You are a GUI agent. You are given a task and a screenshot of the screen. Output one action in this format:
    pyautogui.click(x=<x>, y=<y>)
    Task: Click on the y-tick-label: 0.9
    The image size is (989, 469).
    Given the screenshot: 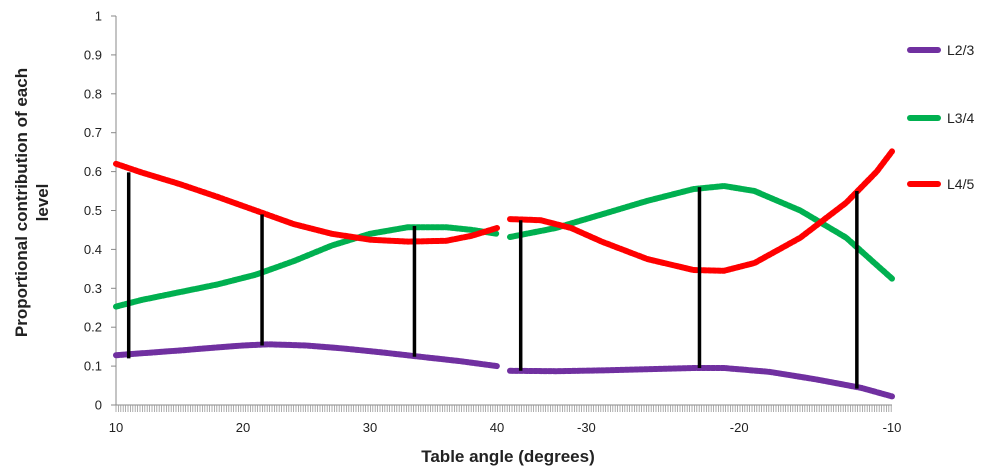 What is the action you would take?
    pyautogui.click(x=93, y=54)
    